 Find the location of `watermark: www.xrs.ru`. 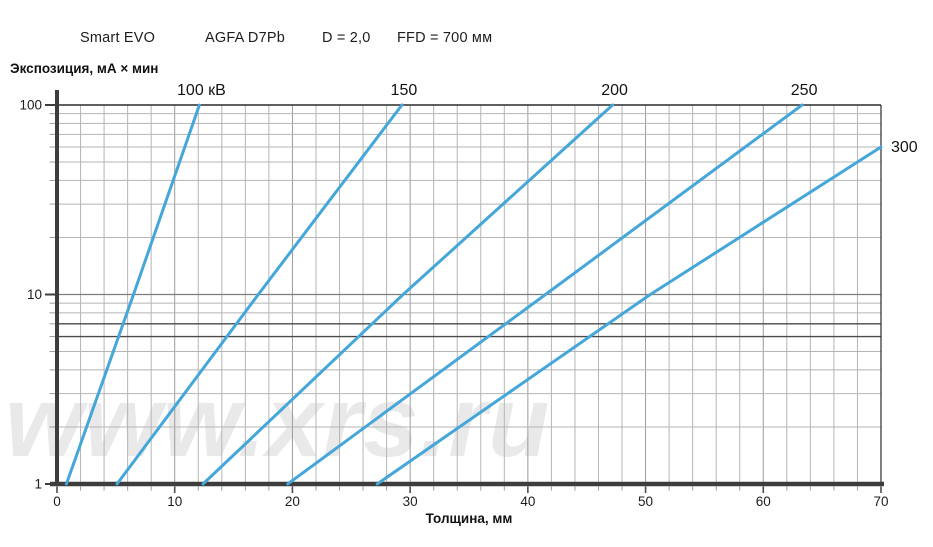

watermark: www.xrs.ru is located at coordinates (278, 422).